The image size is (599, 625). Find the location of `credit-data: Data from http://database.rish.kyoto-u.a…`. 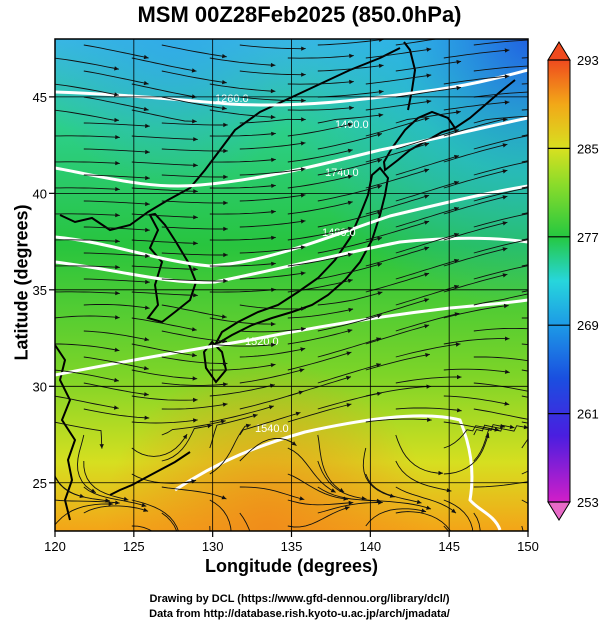

credit-data: Data from http://database.rish.kyoto-u.a… is located at coordinates (299, 614).